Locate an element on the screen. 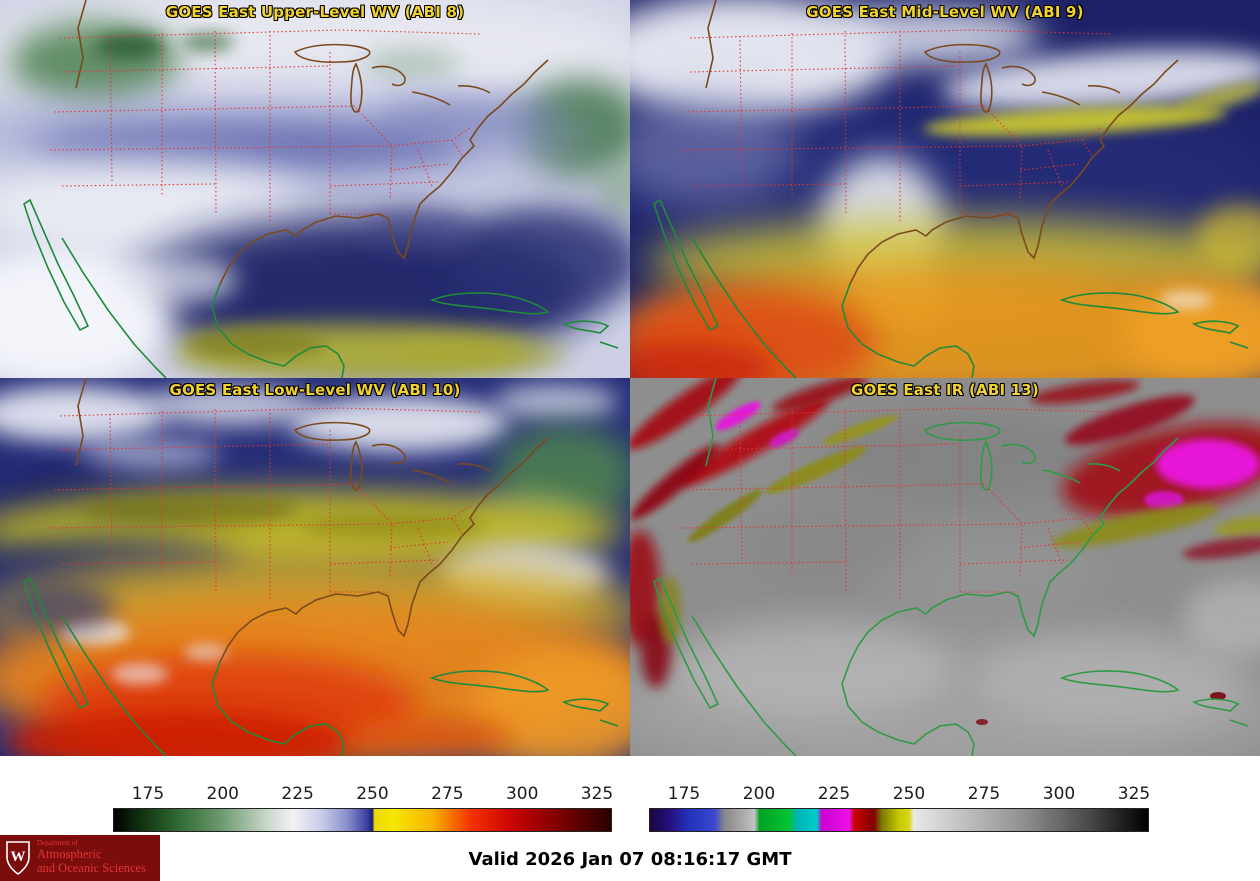 This screenshot has height=881, width=1260. ir-colorbar-ticks: 175 200 225 250 275 300 325 is located at coordinates (900, 796).